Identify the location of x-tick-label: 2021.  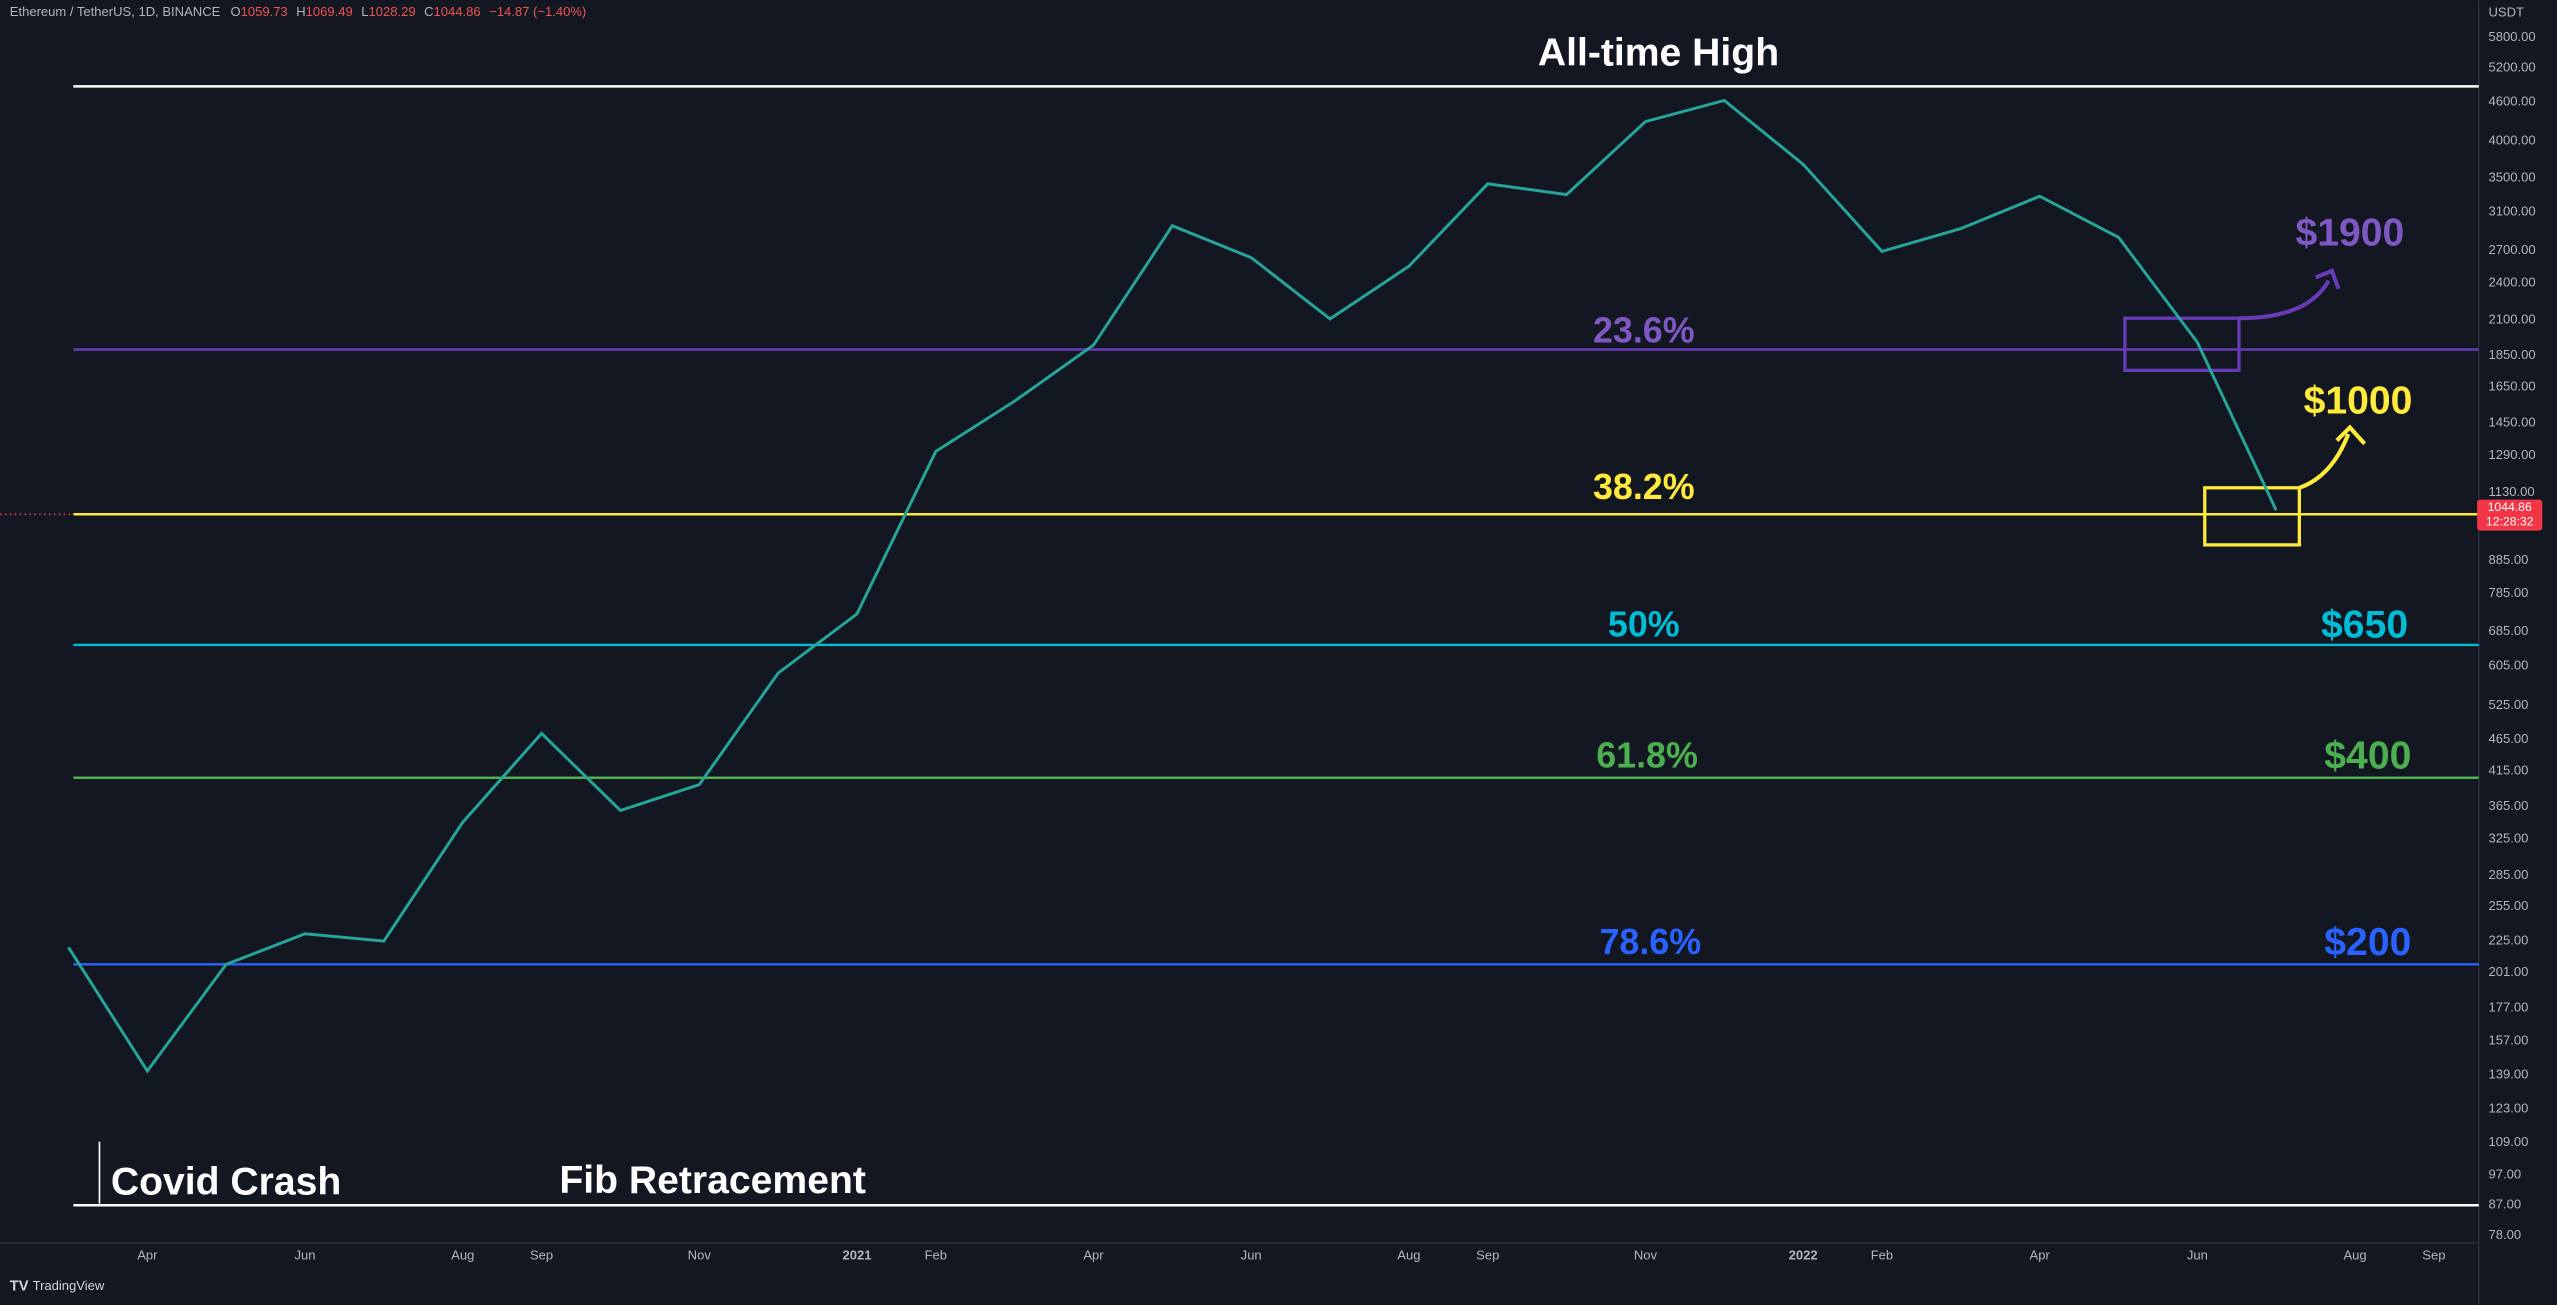
(856, 1254).